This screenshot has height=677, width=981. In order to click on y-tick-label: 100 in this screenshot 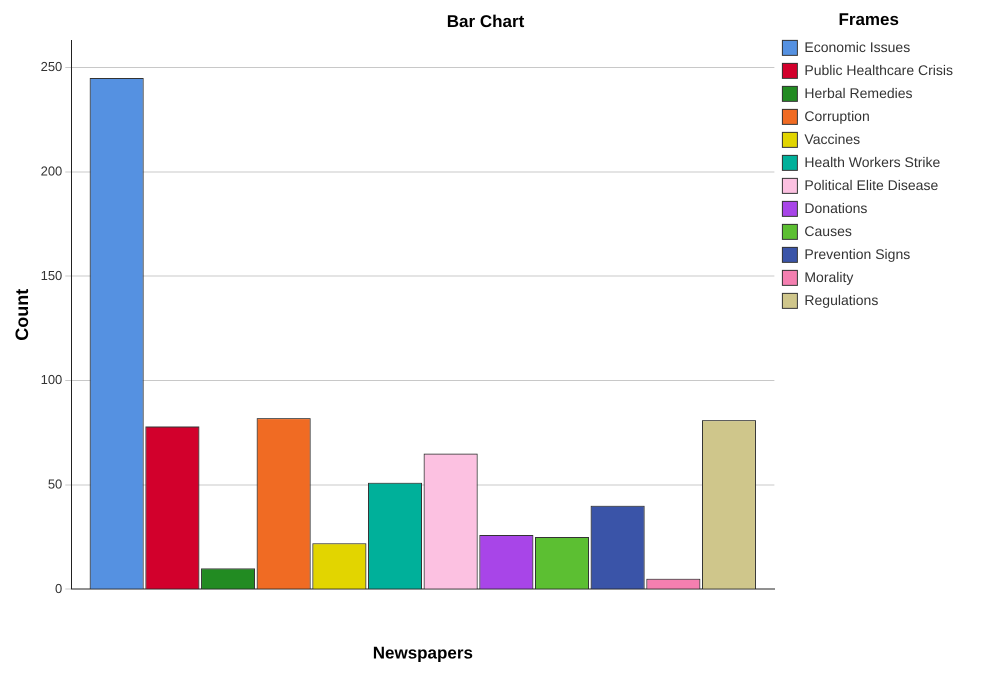, I will do `click(51, 380)`.